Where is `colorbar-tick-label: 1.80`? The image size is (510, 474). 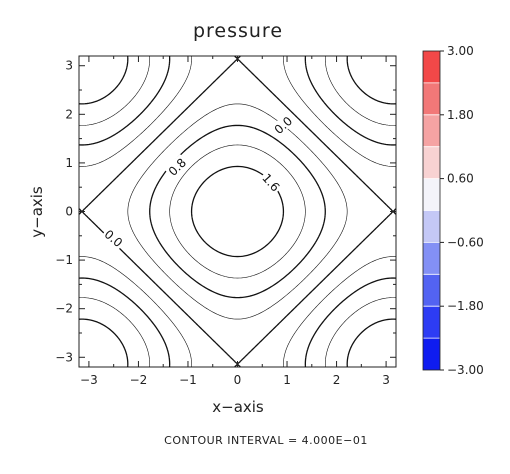
colorbar-tick-label: 1.80 is located at coordinates (460, 115).